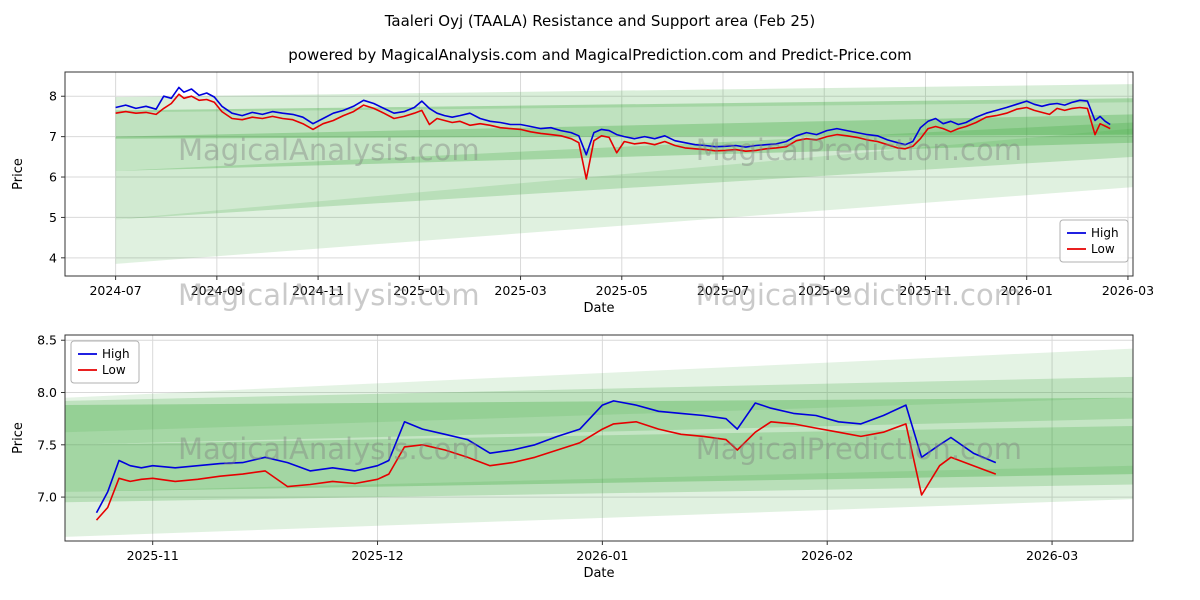 This screenshot has height=600, width=1200. I want to click on x-tick-label: 2024-11, so click(318, 290).